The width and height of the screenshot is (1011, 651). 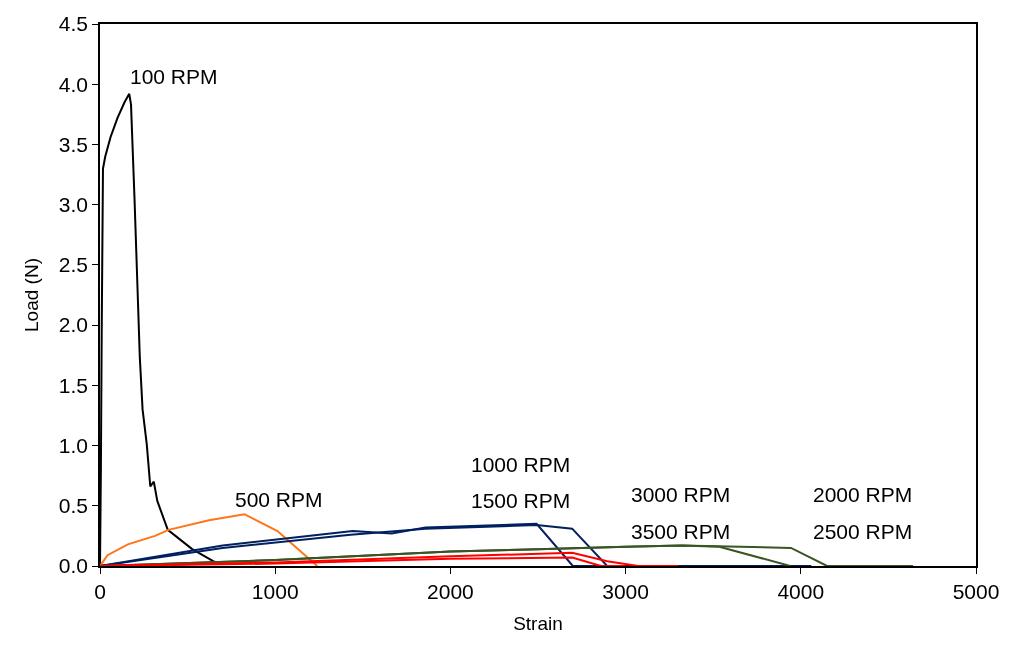 I want to click on x-tick-label: 5000, so click(x=976, y=591).